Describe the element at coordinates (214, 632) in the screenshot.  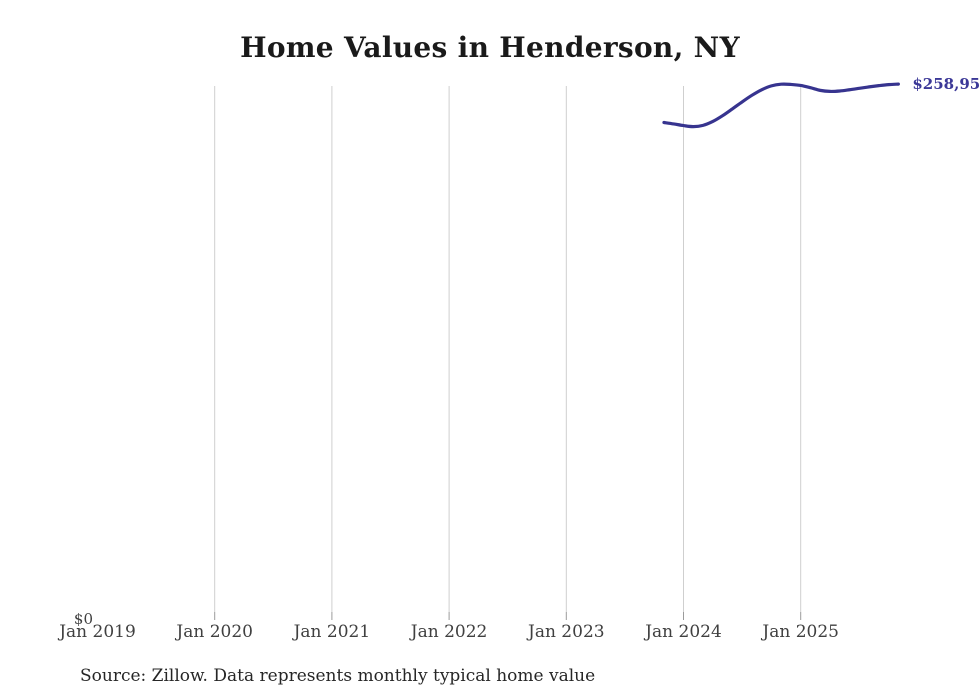
I see `x-tick-label: Jan 2020` at that location.